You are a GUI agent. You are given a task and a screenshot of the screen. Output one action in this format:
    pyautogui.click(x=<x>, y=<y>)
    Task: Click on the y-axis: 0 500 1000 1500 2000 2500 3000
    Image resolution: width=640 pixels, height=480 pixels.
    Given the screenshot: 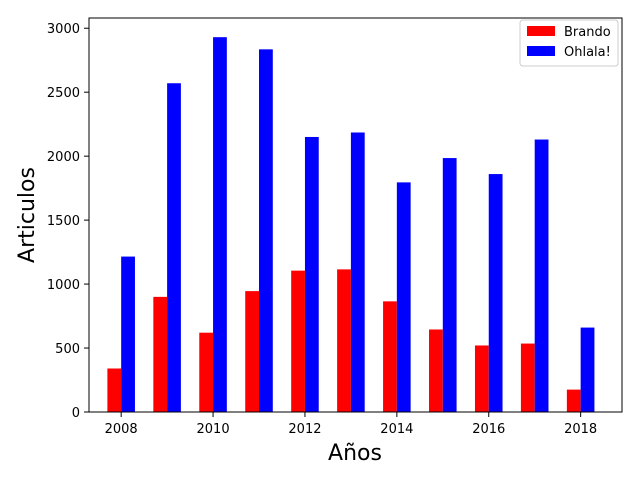 What is the action you would take?
    pyautogui.click(x=68, y=221)
    